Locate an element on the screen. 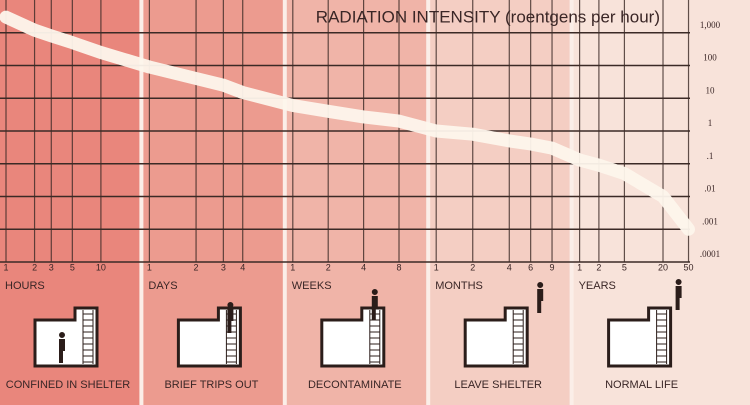  y-tick-label: 10 is located at coordinates (711, 90).